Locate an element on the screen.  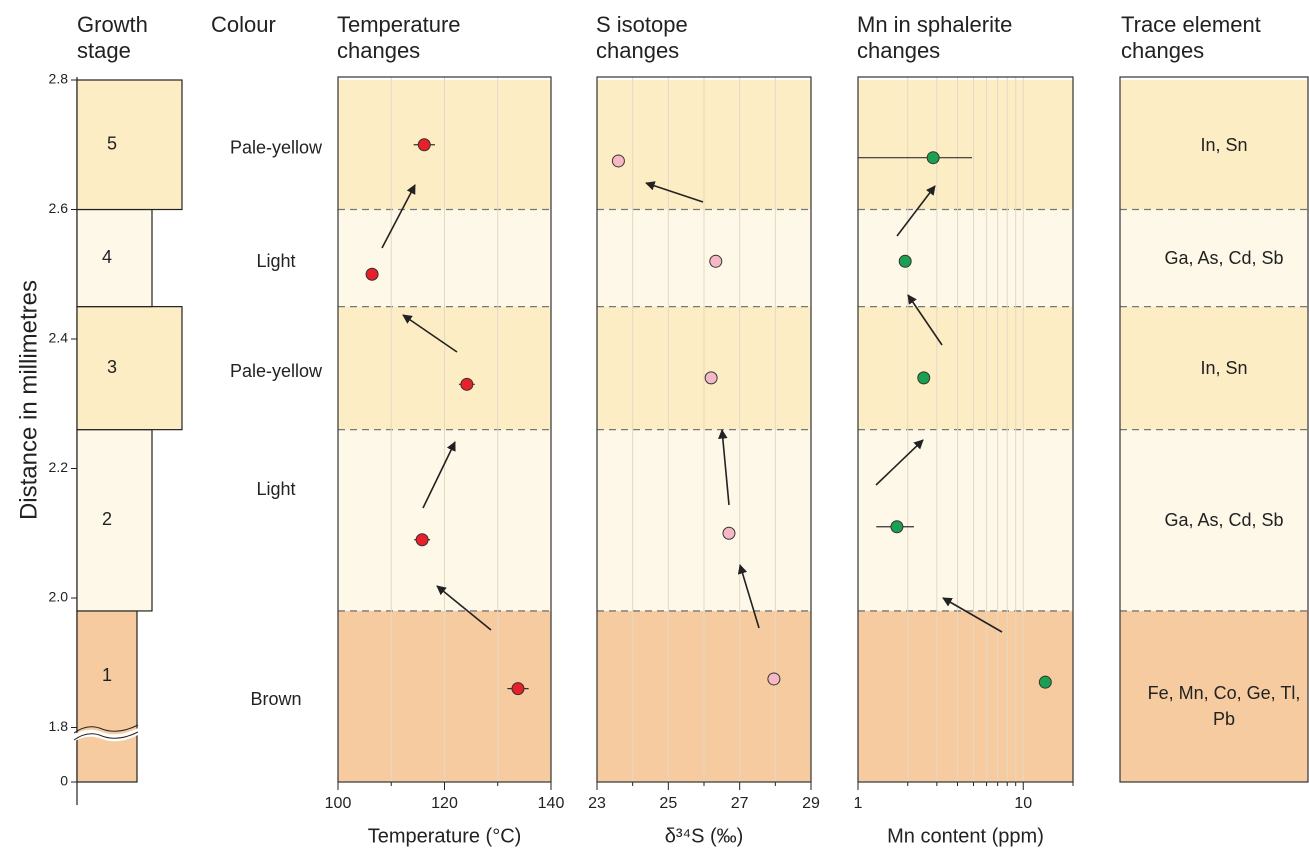
x-axis-label: δ³⁴S (‰) is located at coordinates (704, 836).